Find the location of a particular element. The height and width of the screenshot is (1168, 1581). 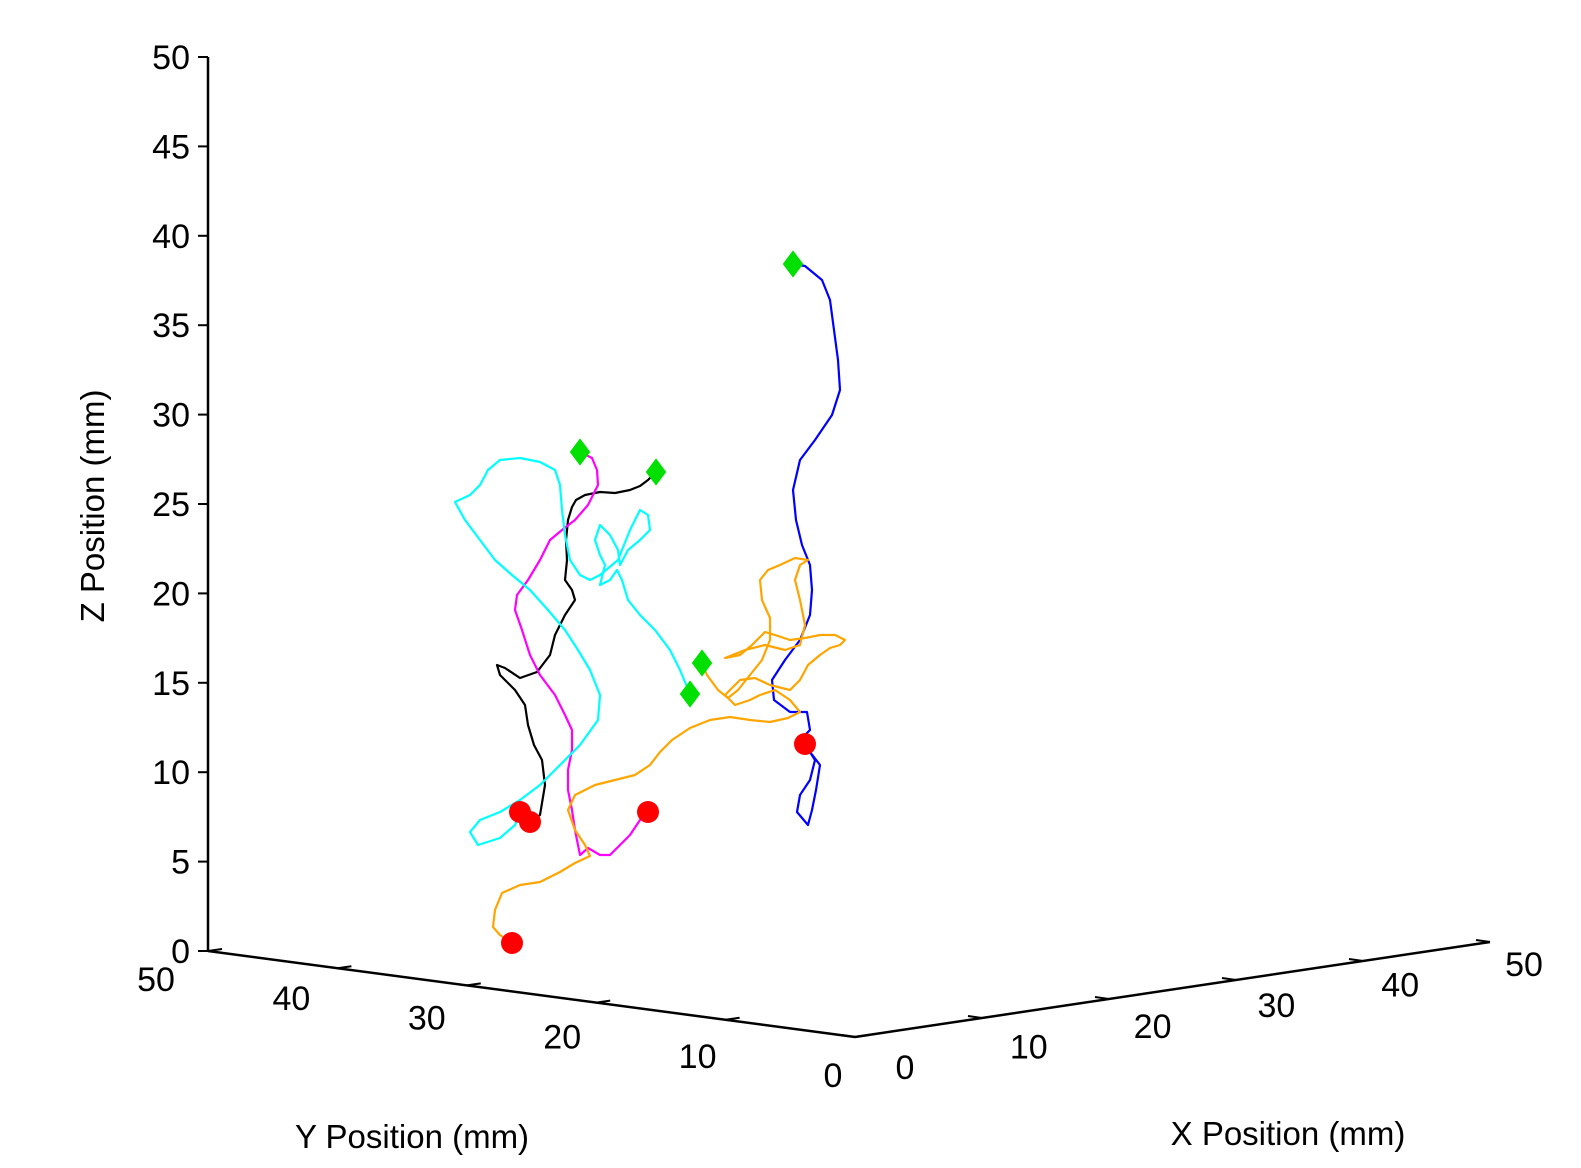

y-tick-label: 10 is located at coordinates (698, 1057).